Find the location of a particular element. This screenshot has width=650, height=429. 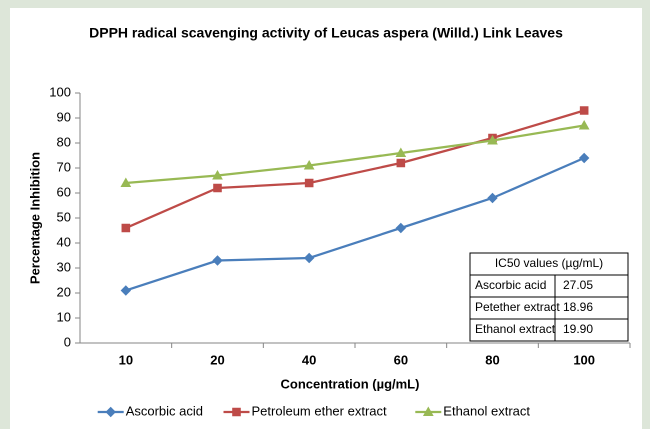

y-tick-label: 60 is located at coordinates (64, 191).